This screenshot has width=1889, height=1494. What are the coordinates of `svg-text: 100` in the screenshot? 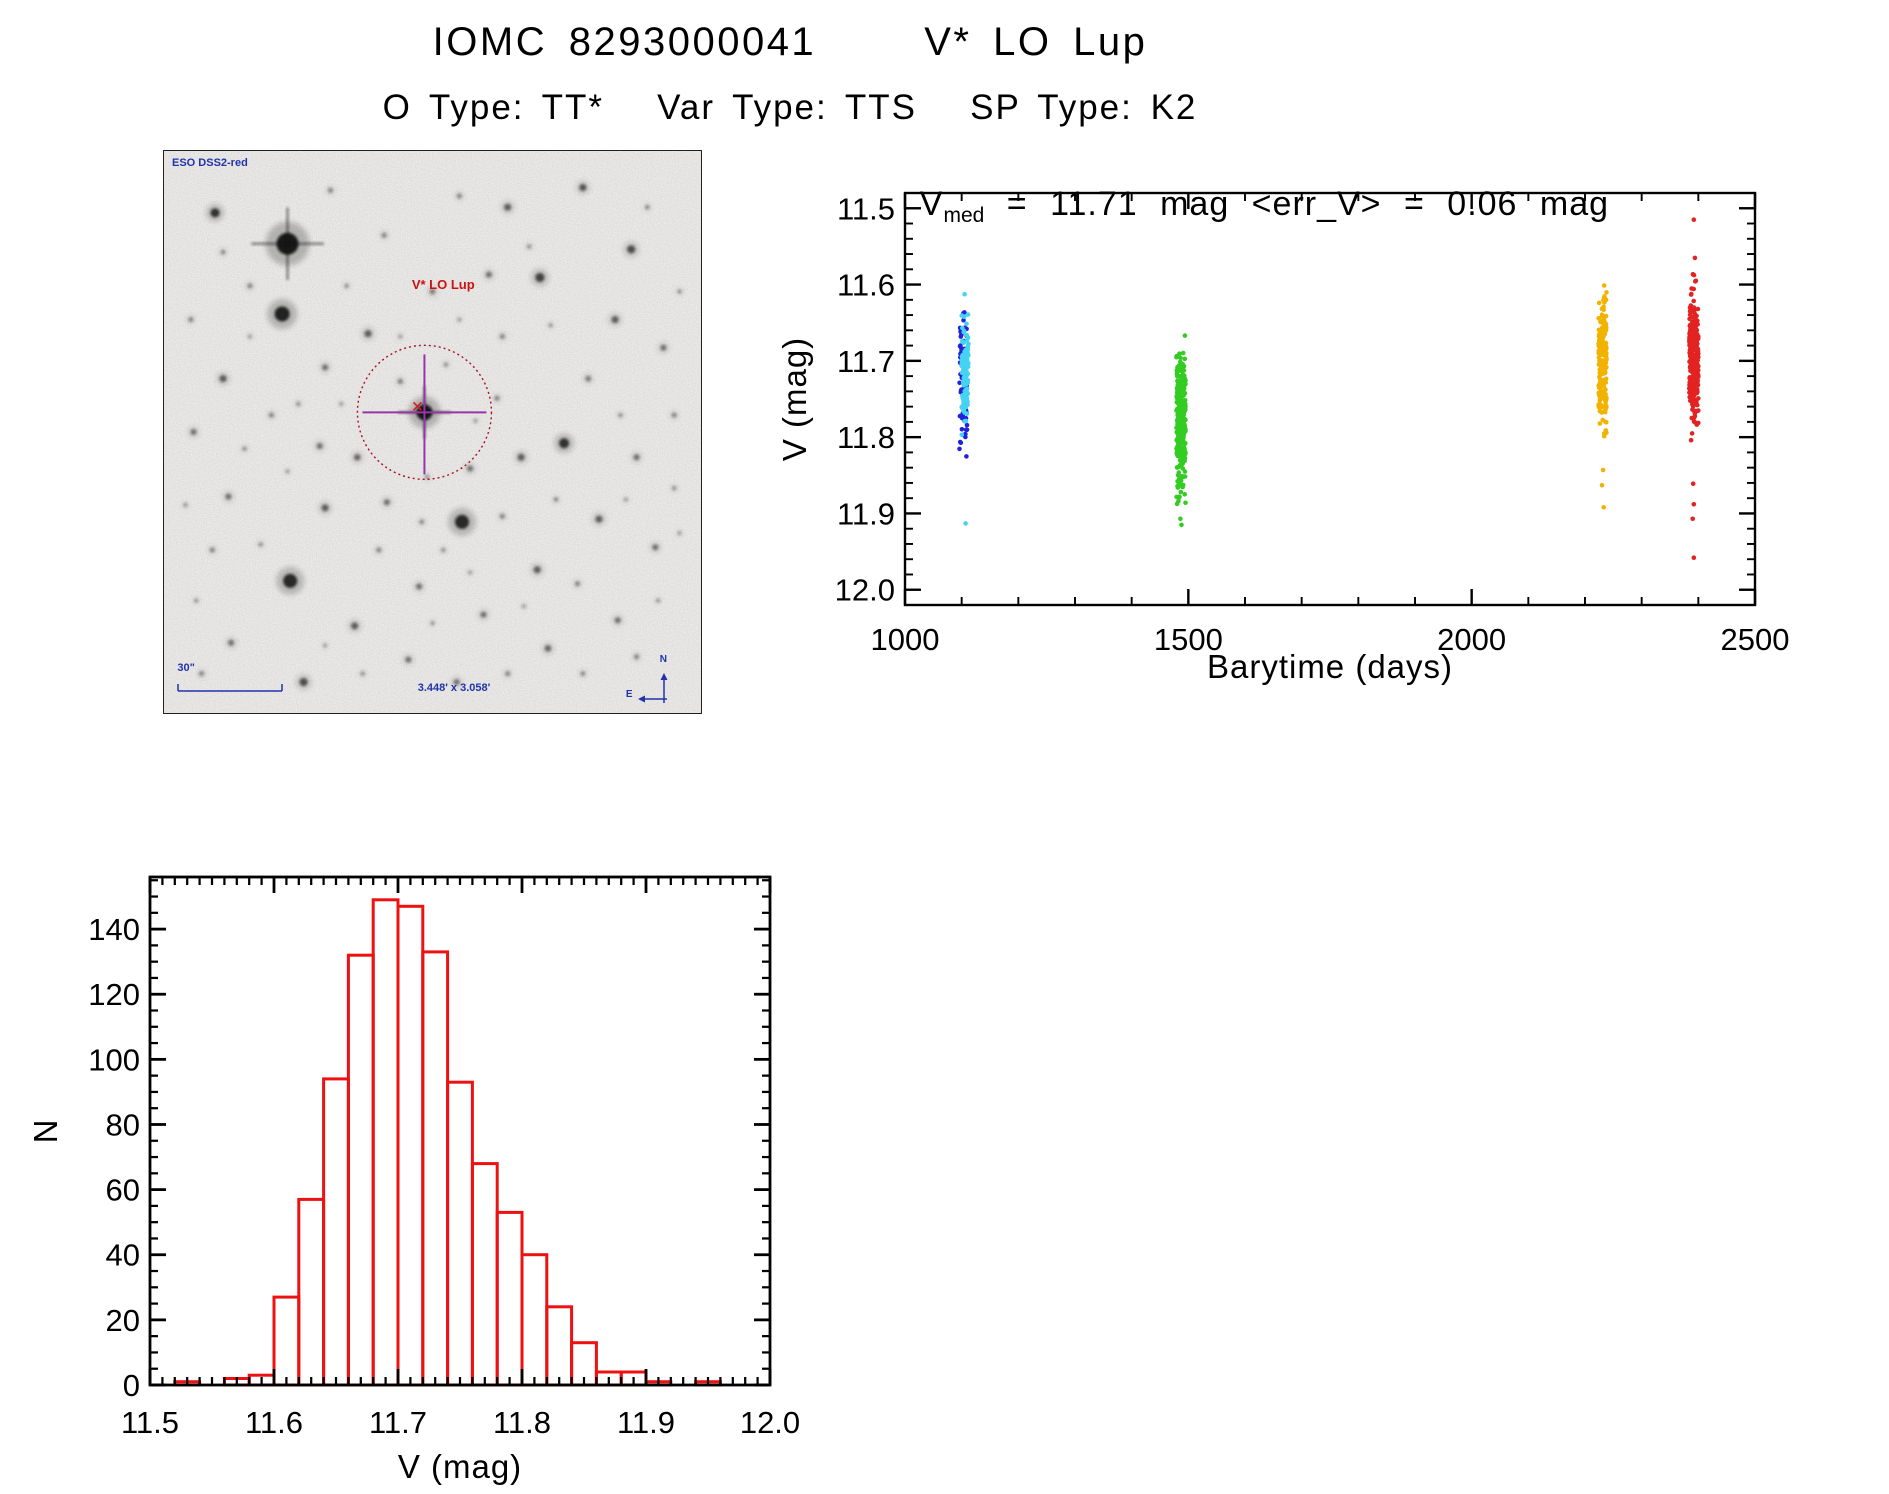 It's located at (114, 1059).